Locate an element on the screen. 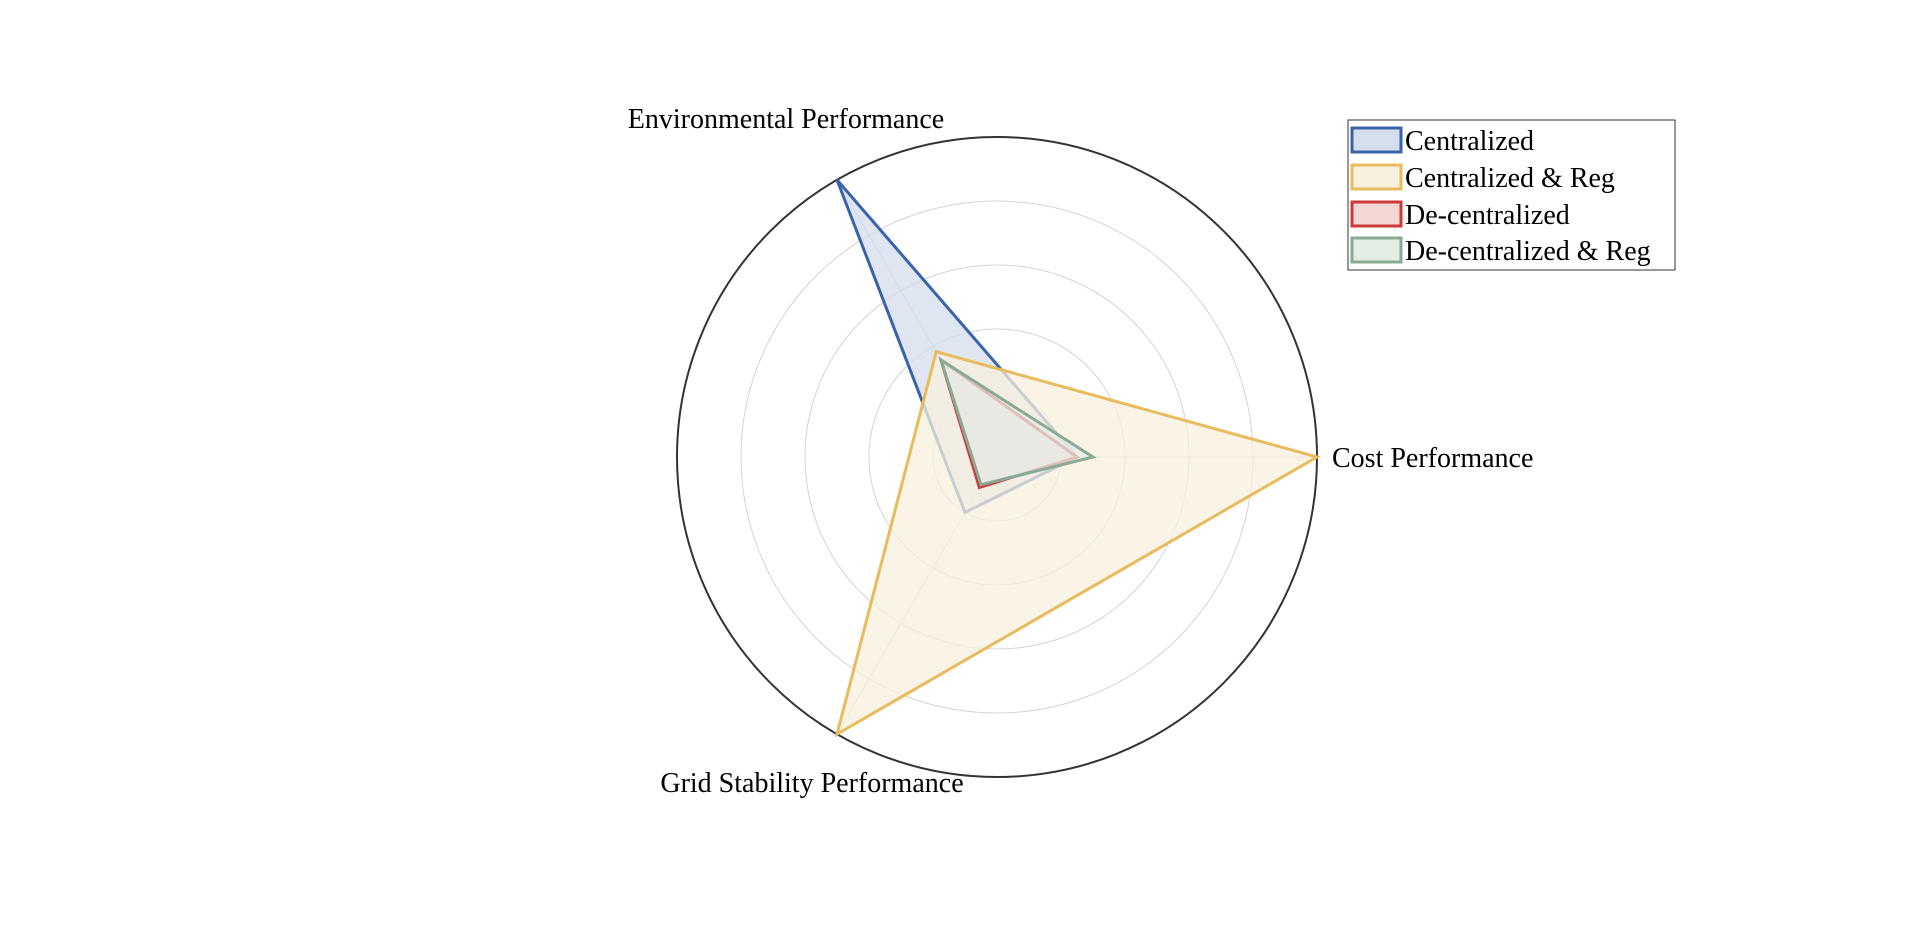 This screenshot has height=941, width=1920. legend-label: De-centralized is located at coordinates (1487, 215).